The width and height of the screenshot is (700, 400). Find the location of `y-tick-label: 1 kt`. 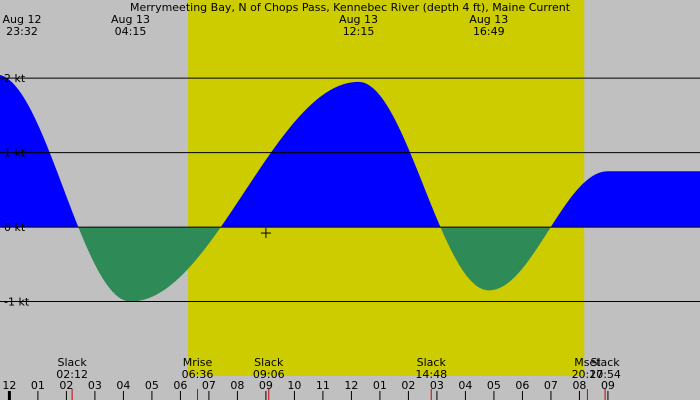

y-tick-label: 1 kt is located at coordinates (15, 153).